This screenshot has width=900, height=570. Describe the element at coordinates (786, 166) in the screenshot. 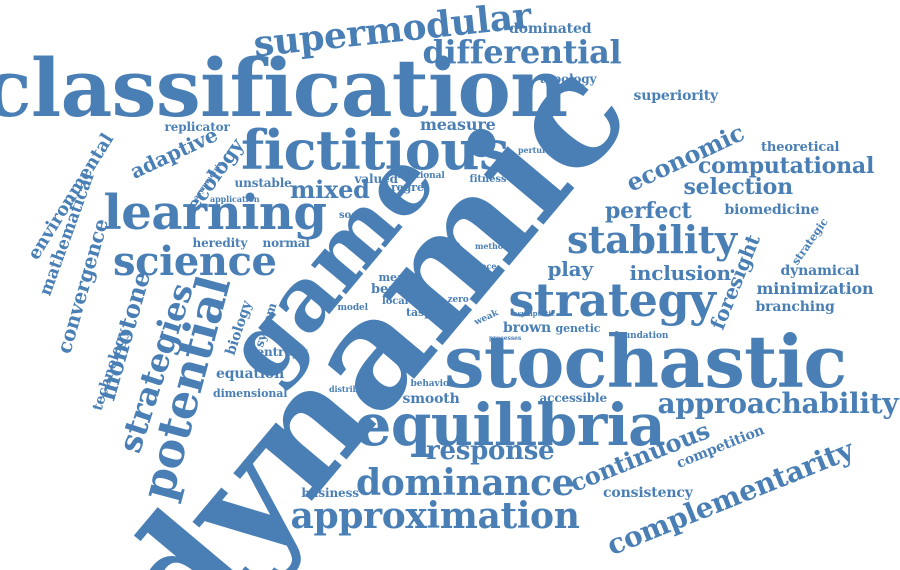

I see `word-cloud-term: computational` at that location.